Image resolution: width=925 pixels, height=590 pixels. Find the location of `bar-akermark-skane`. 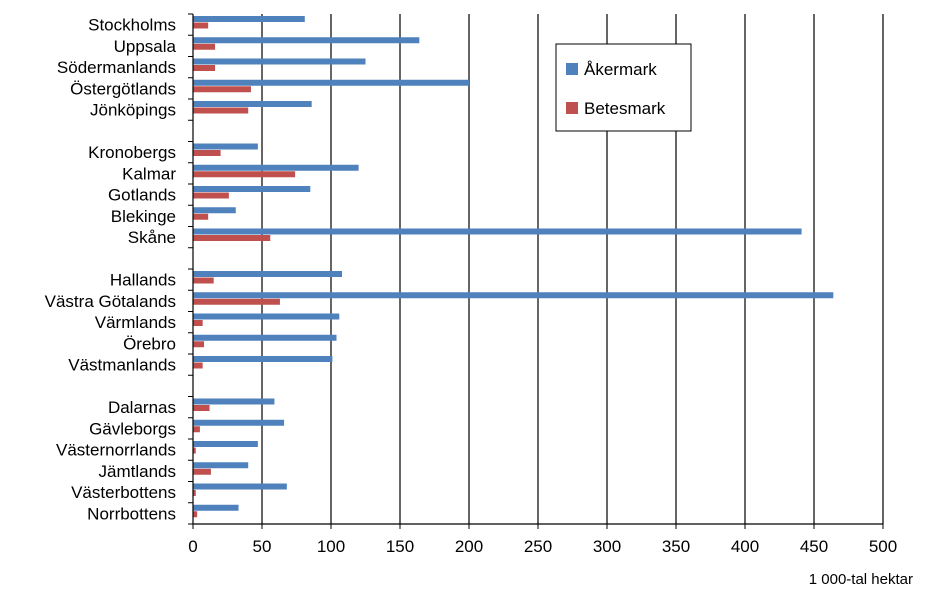

bar-akermark-skane is located at coordinates (497, 231).